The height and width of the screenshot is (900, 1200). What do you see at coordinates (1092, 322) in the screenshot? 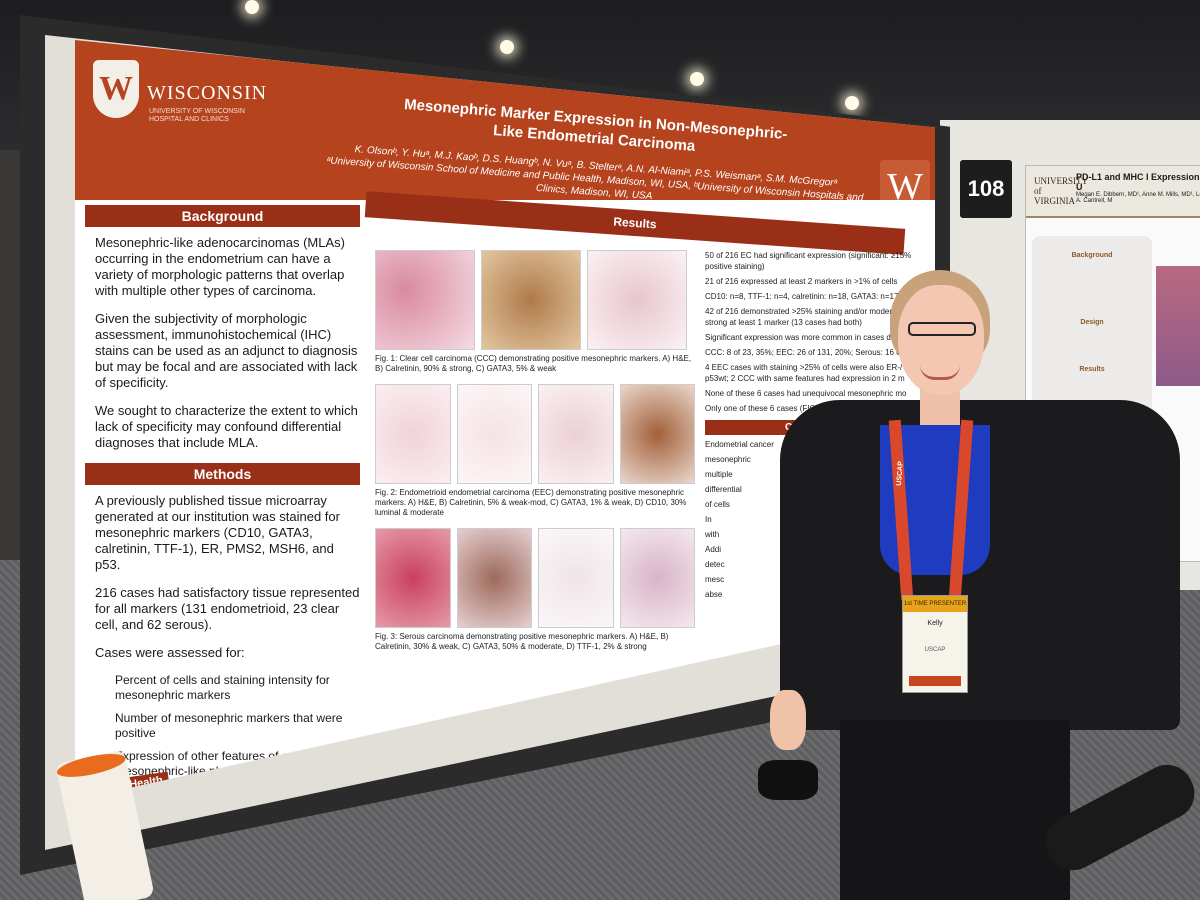
I see `adjacent-section-heading: Design` at bounding box center [1092, 322].